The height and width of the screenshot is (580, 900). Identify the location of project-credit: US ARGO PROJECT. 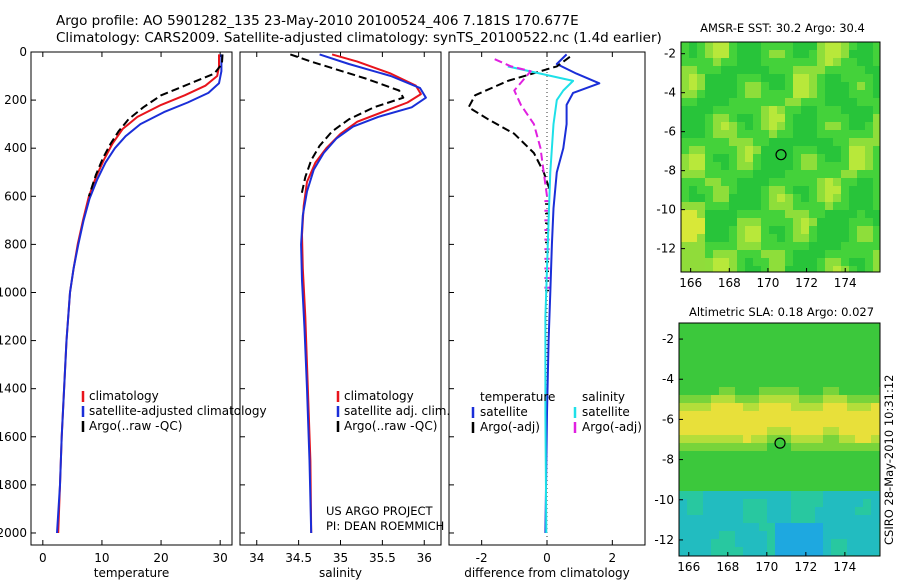
(380, 511).